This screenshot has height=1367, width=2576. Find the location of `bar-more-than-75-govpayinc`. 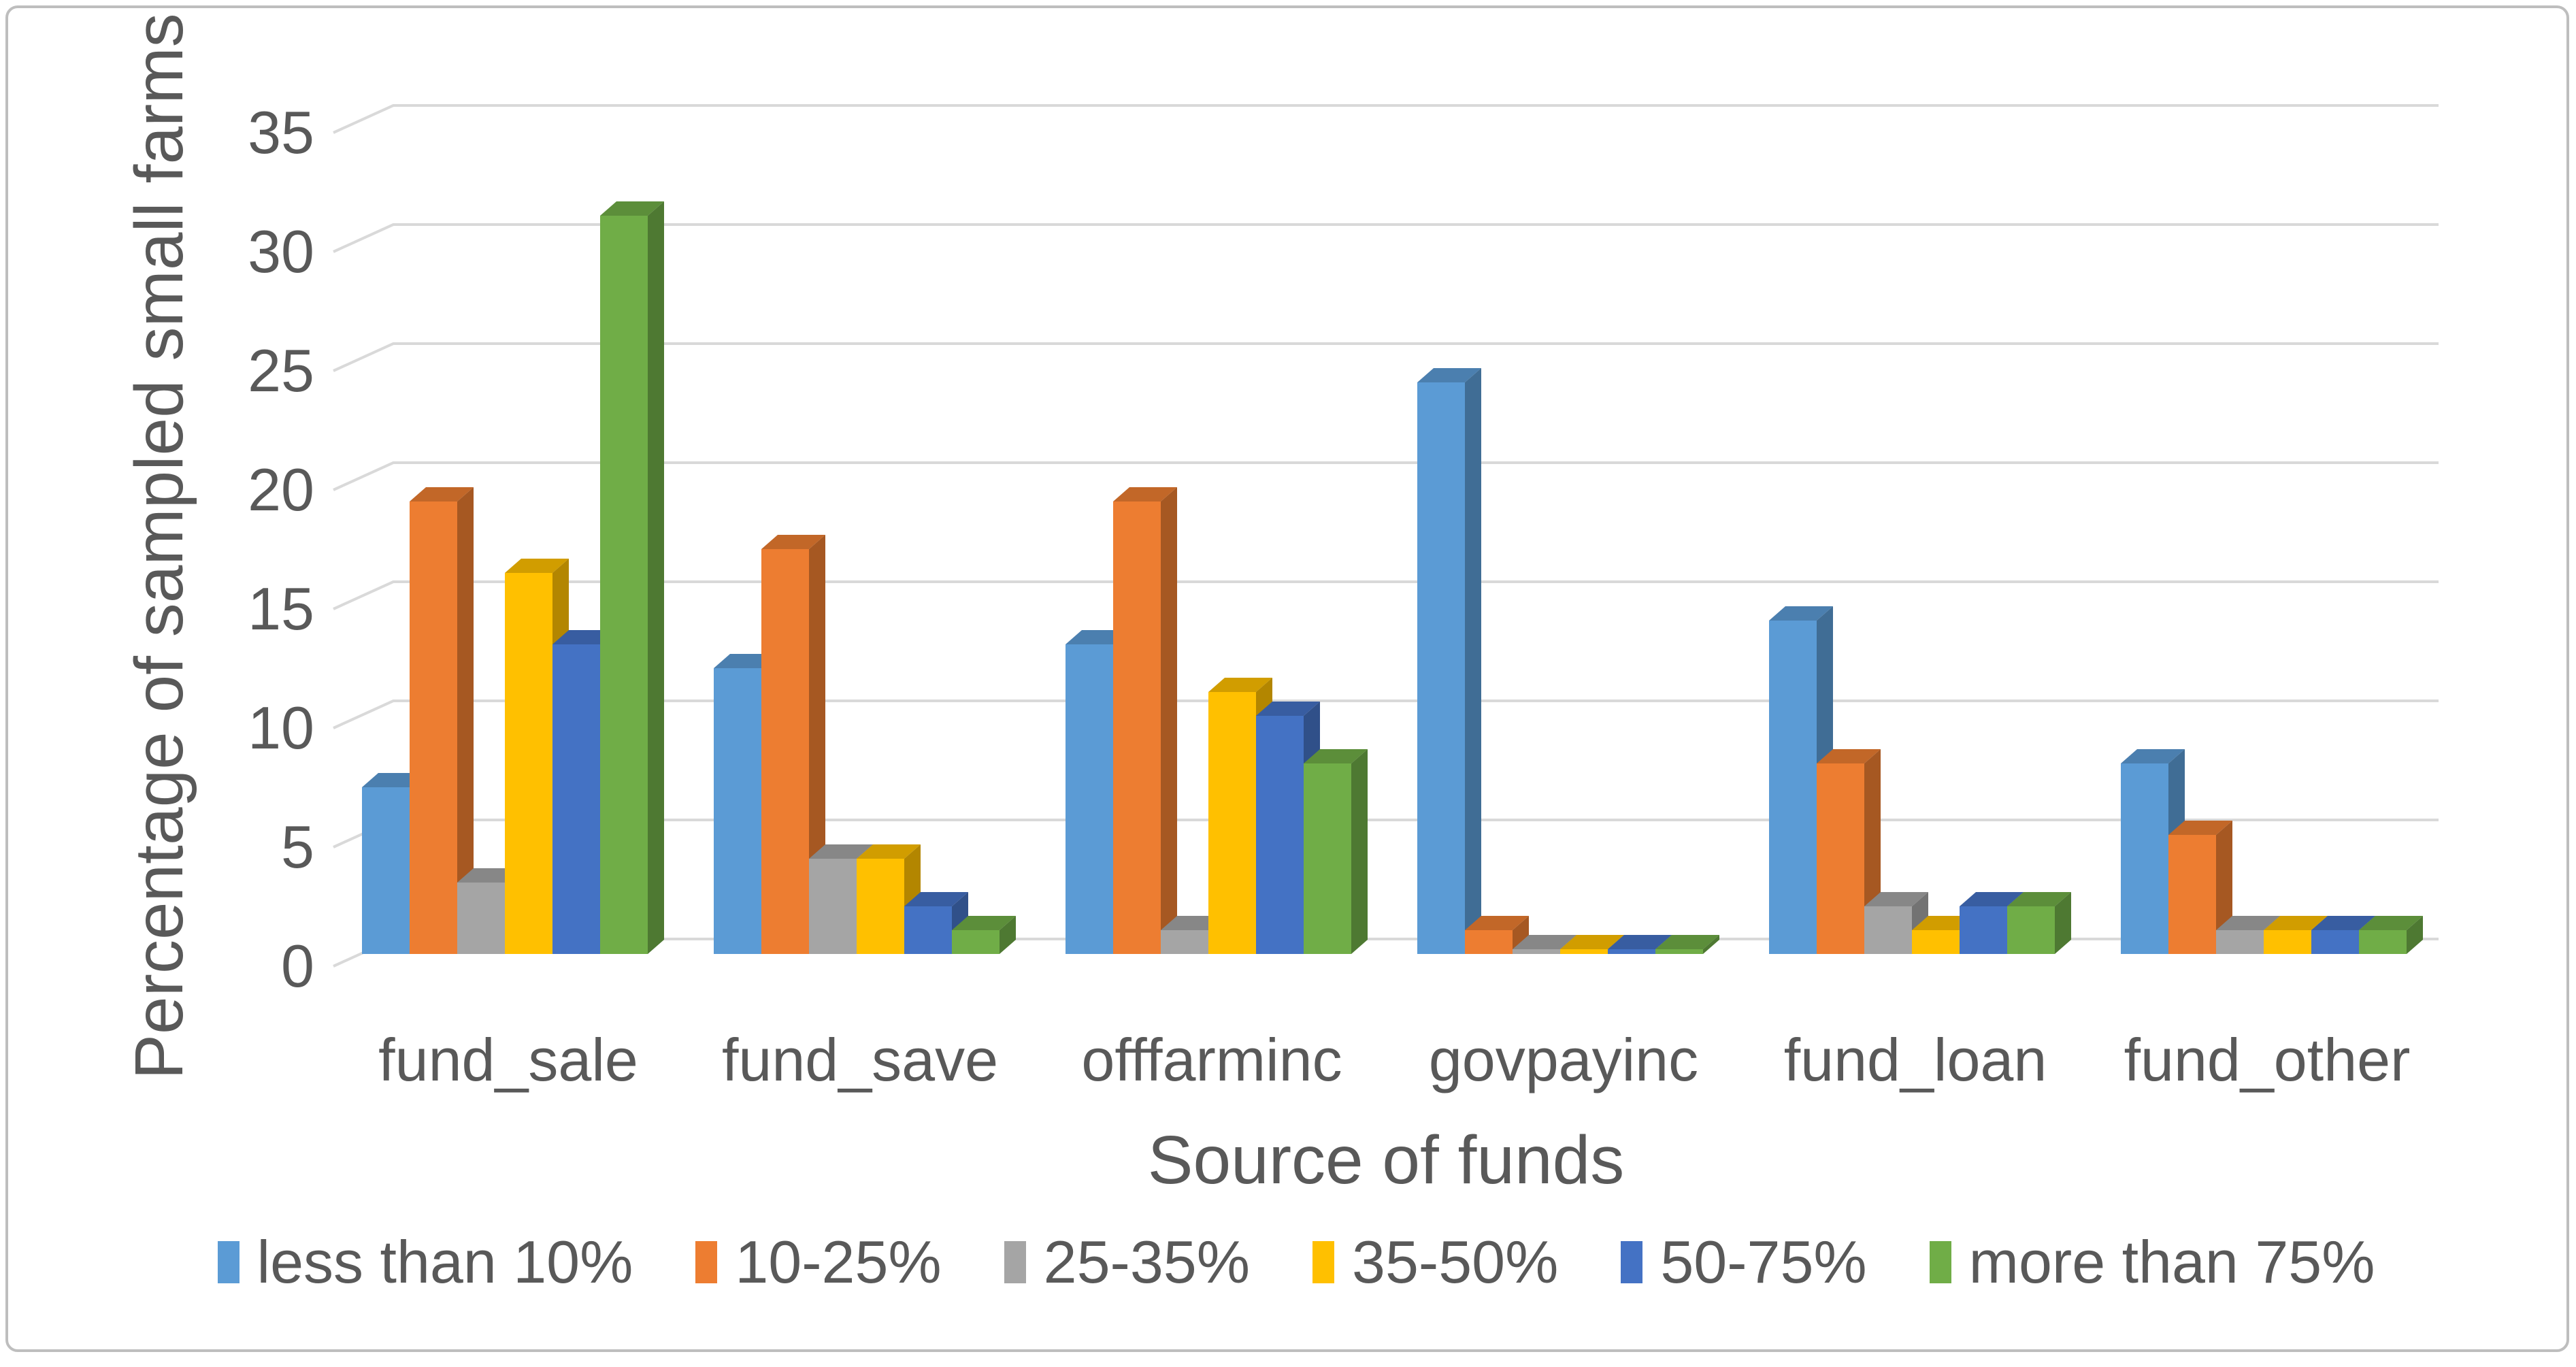

bar-more-than-75-govpayinc is located at coordinates (1687, 944).